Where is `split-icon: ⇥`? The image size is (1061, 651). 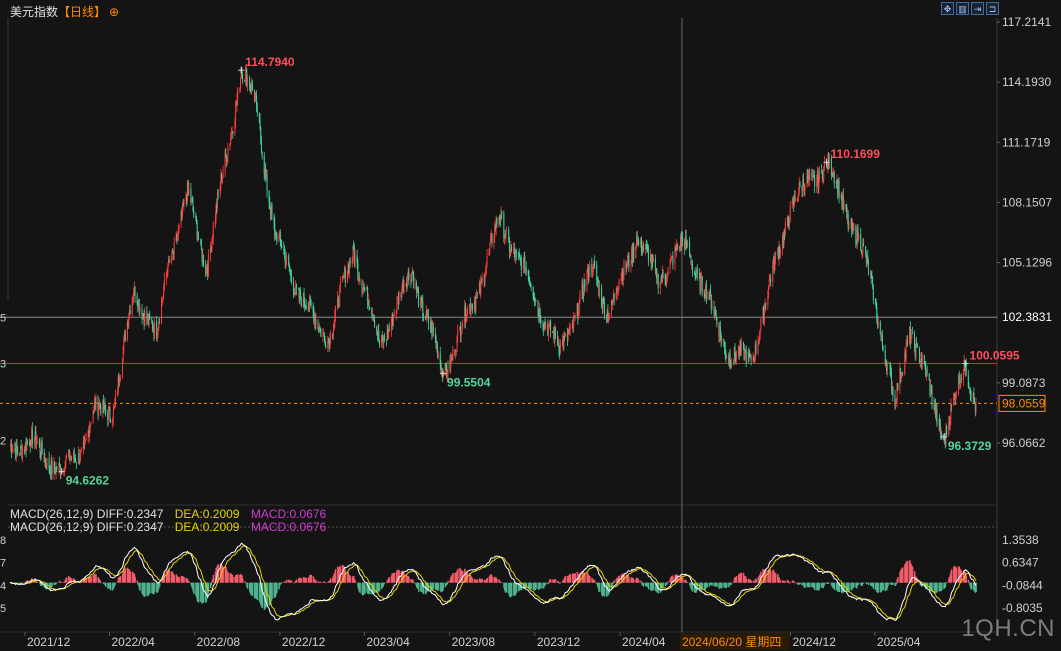 split-icon: ⇥ is located at coordinates (977, 8).